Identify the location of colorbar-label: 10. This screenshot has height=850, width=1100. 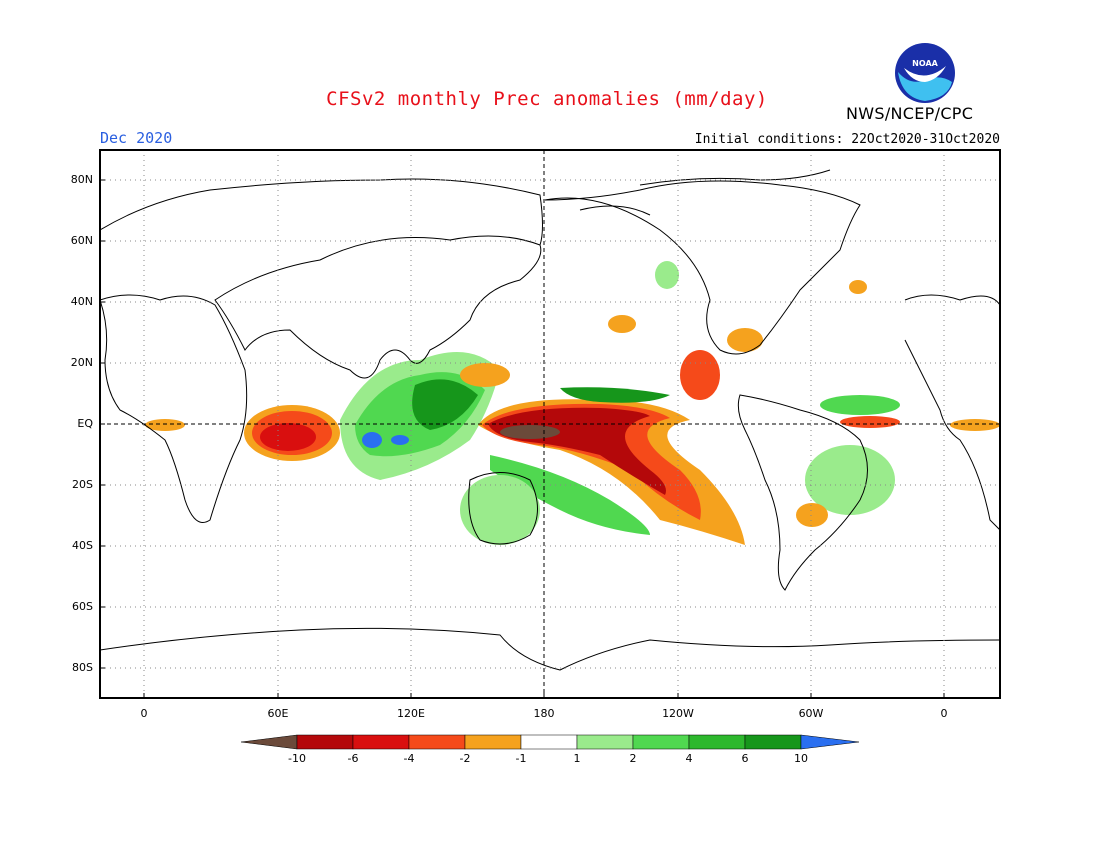
(801, 758).